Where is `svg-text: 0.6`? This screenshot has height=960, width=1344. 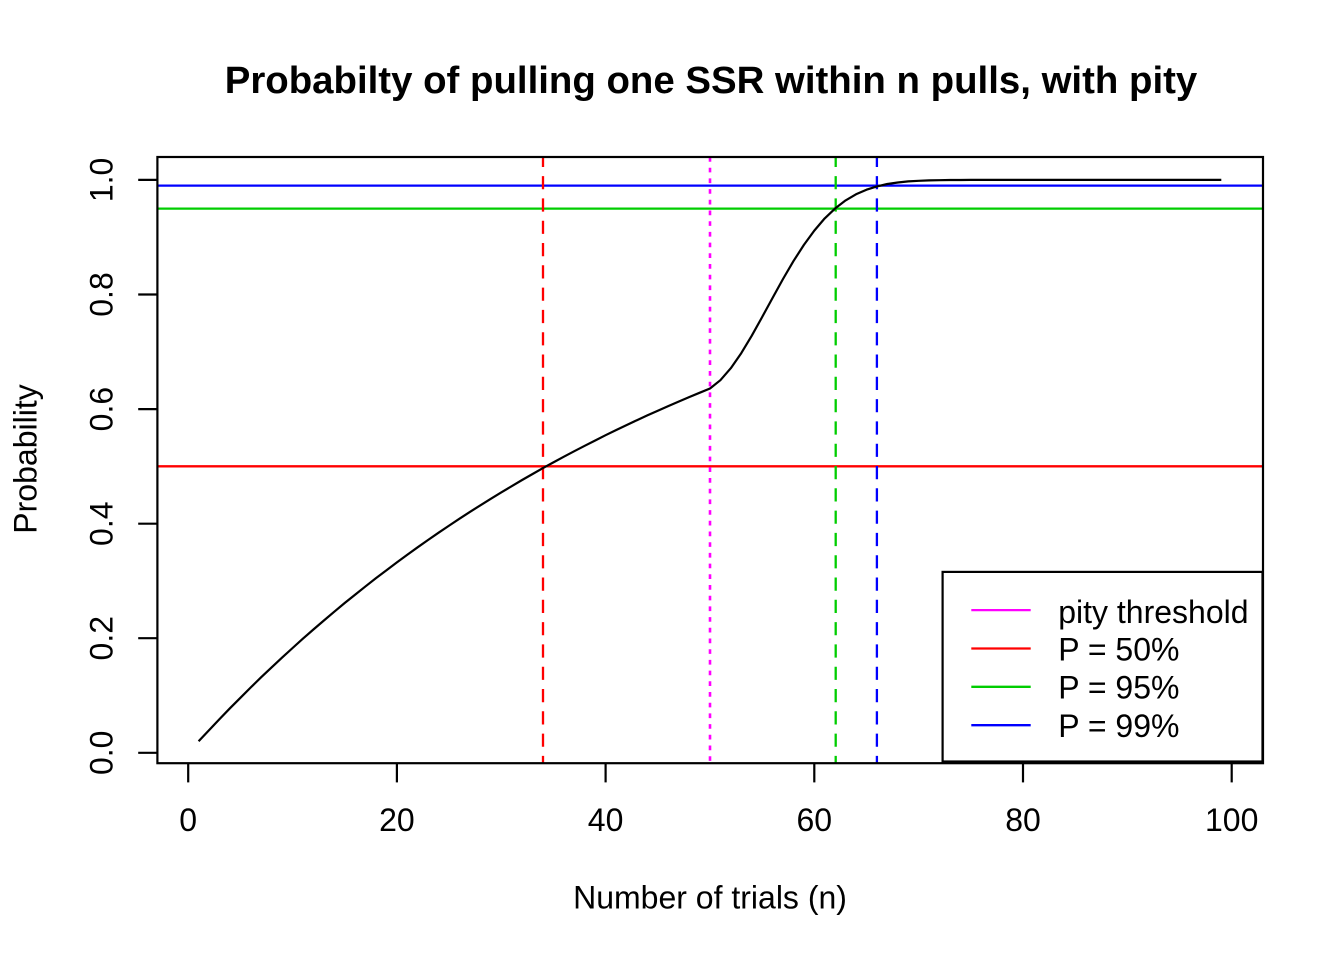 svg-text: 0.6 is located at coordinates (101, 409).